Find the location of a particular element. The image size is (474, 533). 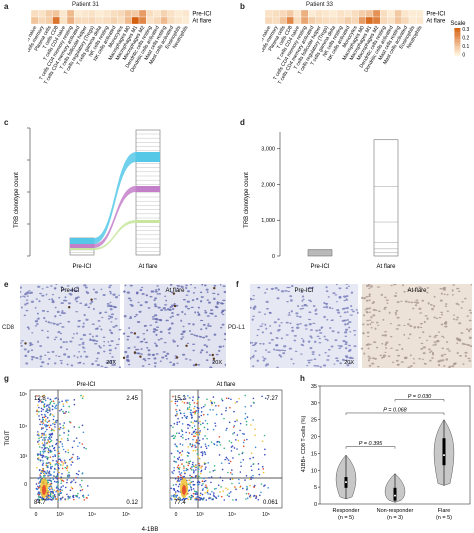

quadrant-ll: 84.7 is located at coordinates (40, 503).